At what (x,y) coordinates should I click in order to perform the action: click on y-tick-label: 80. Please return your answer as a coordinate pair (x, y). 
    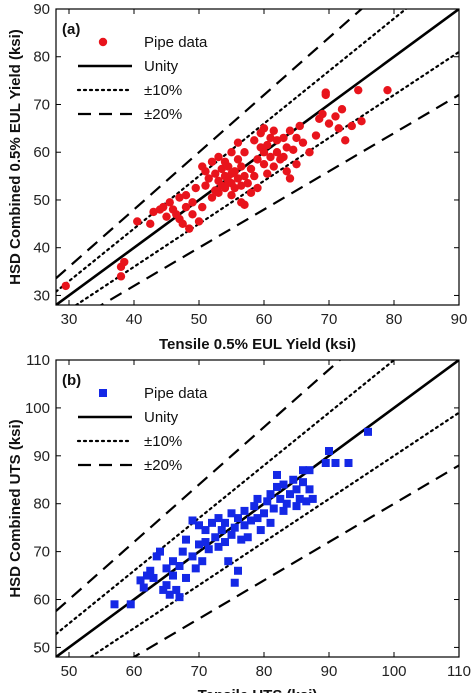
    Looking at the image, I should click on (41, 57).